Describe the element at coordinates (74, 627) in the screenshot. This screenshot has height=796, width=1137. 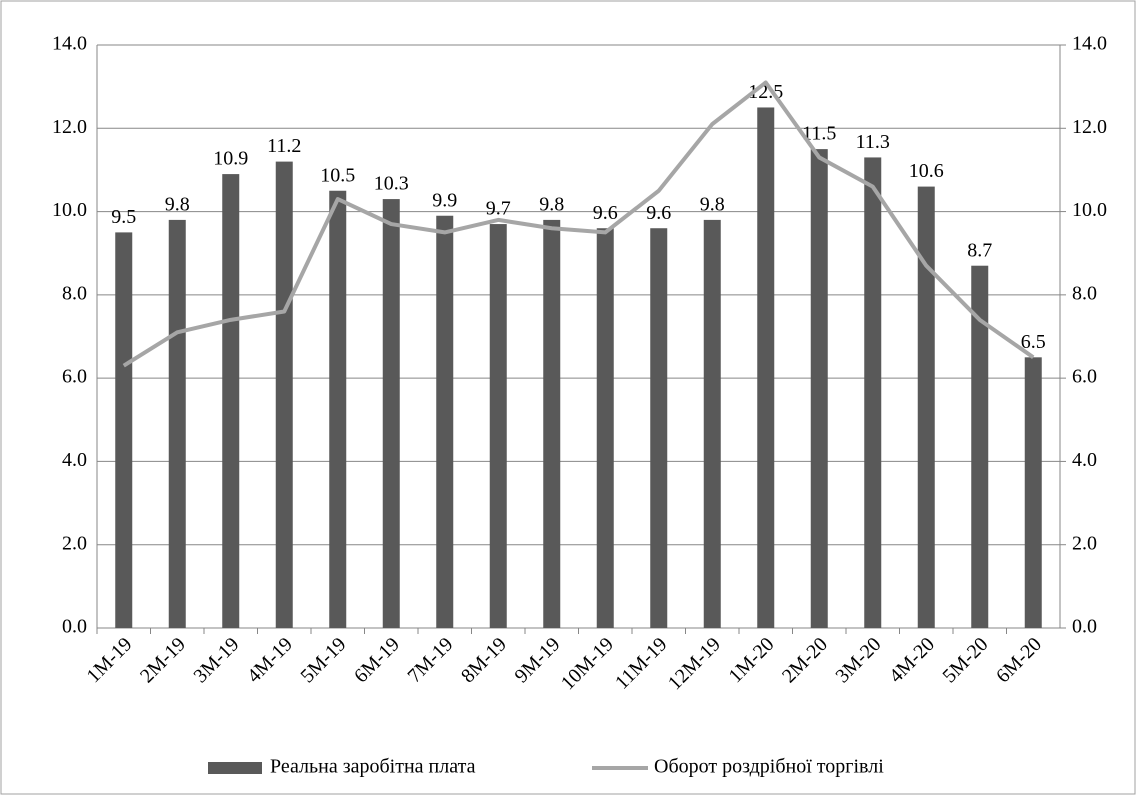
I see `y-tick-label: 0.0` at that location.